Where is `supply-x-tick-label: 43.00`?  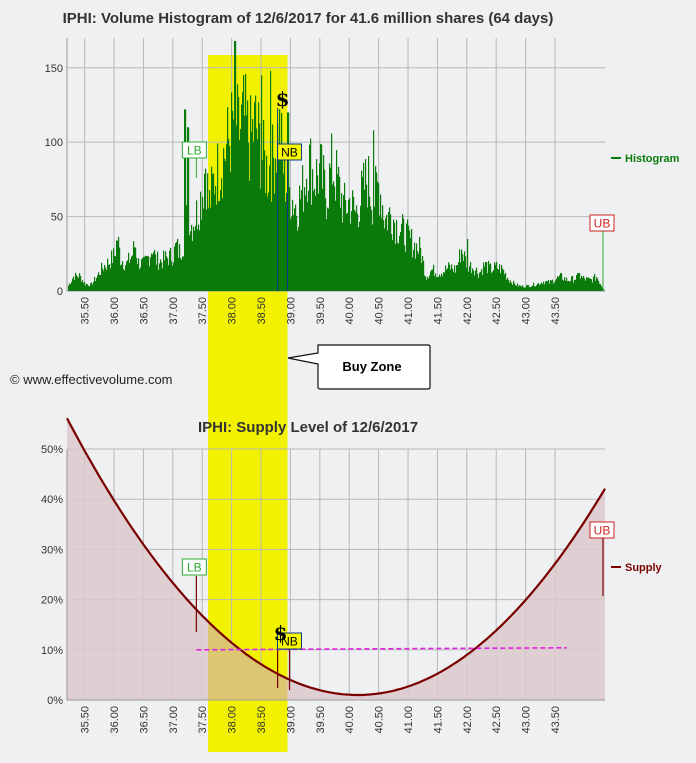
supply-x-tick-label: 43.00 is located at coordinates (527, 720).